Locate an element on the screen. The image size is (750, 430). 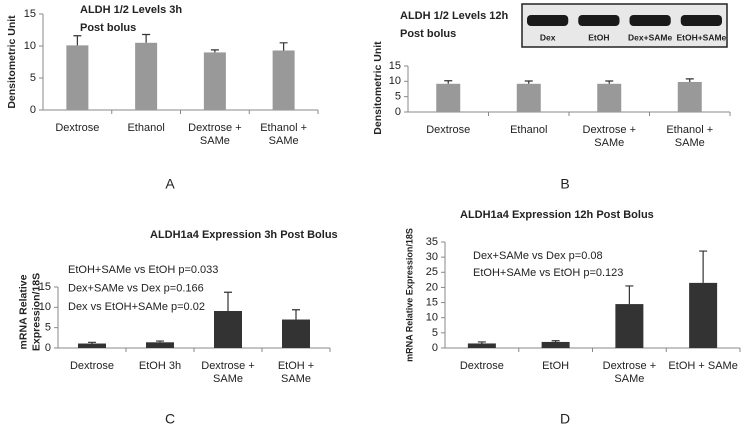
y-axis-label: mRNA RelativeExpression/18S is located at coordinates (29, 312).